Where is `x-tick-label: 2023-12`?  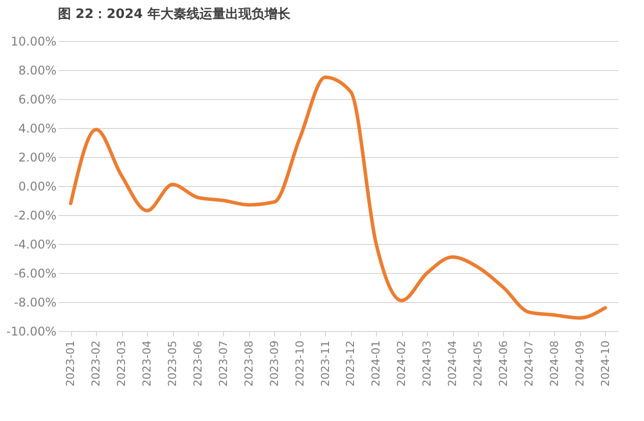
x-tick-label: 2023-12 is located at coordinates (351, 363).